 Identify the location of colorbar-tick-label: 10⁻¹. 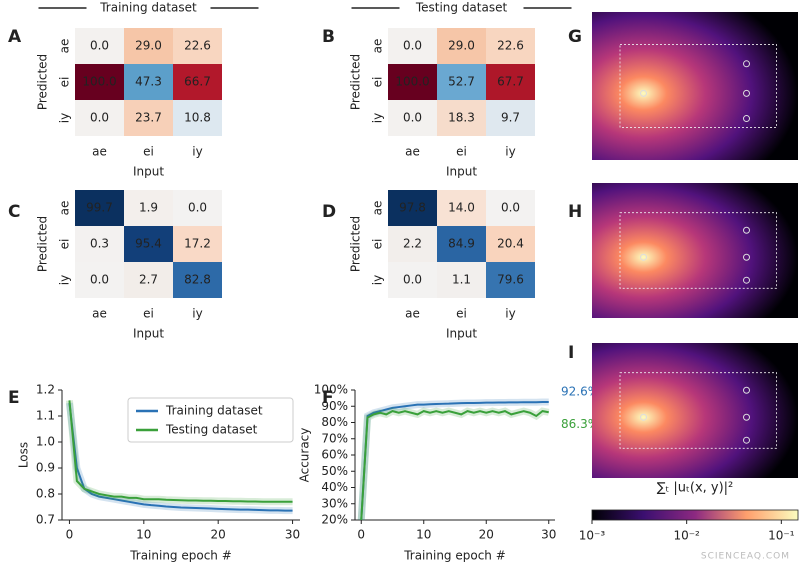
(781, 536).